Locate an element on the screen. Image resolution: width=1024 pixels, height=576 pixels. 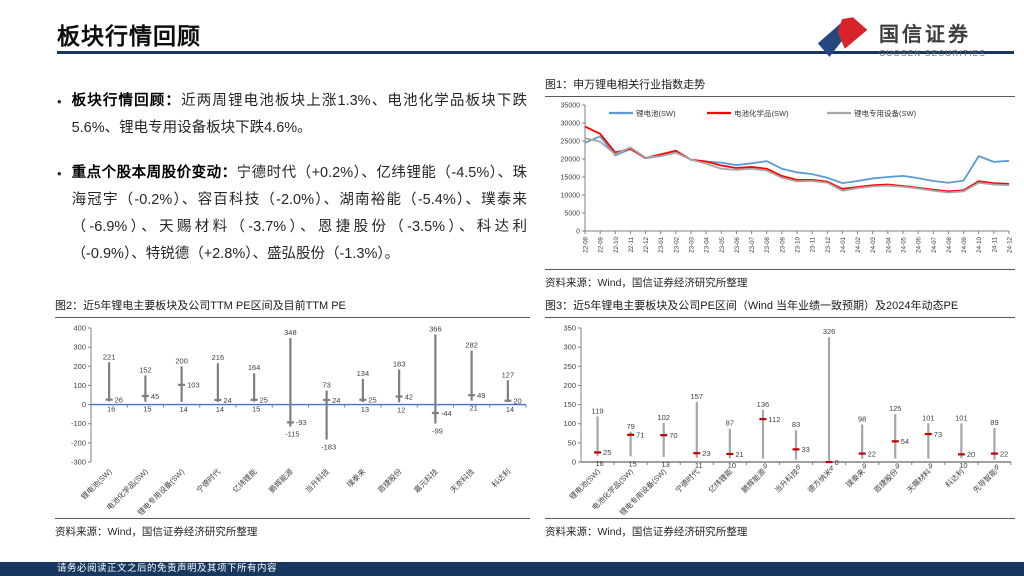
category-label: 璞泰来 is located at coordinates (355, 477).